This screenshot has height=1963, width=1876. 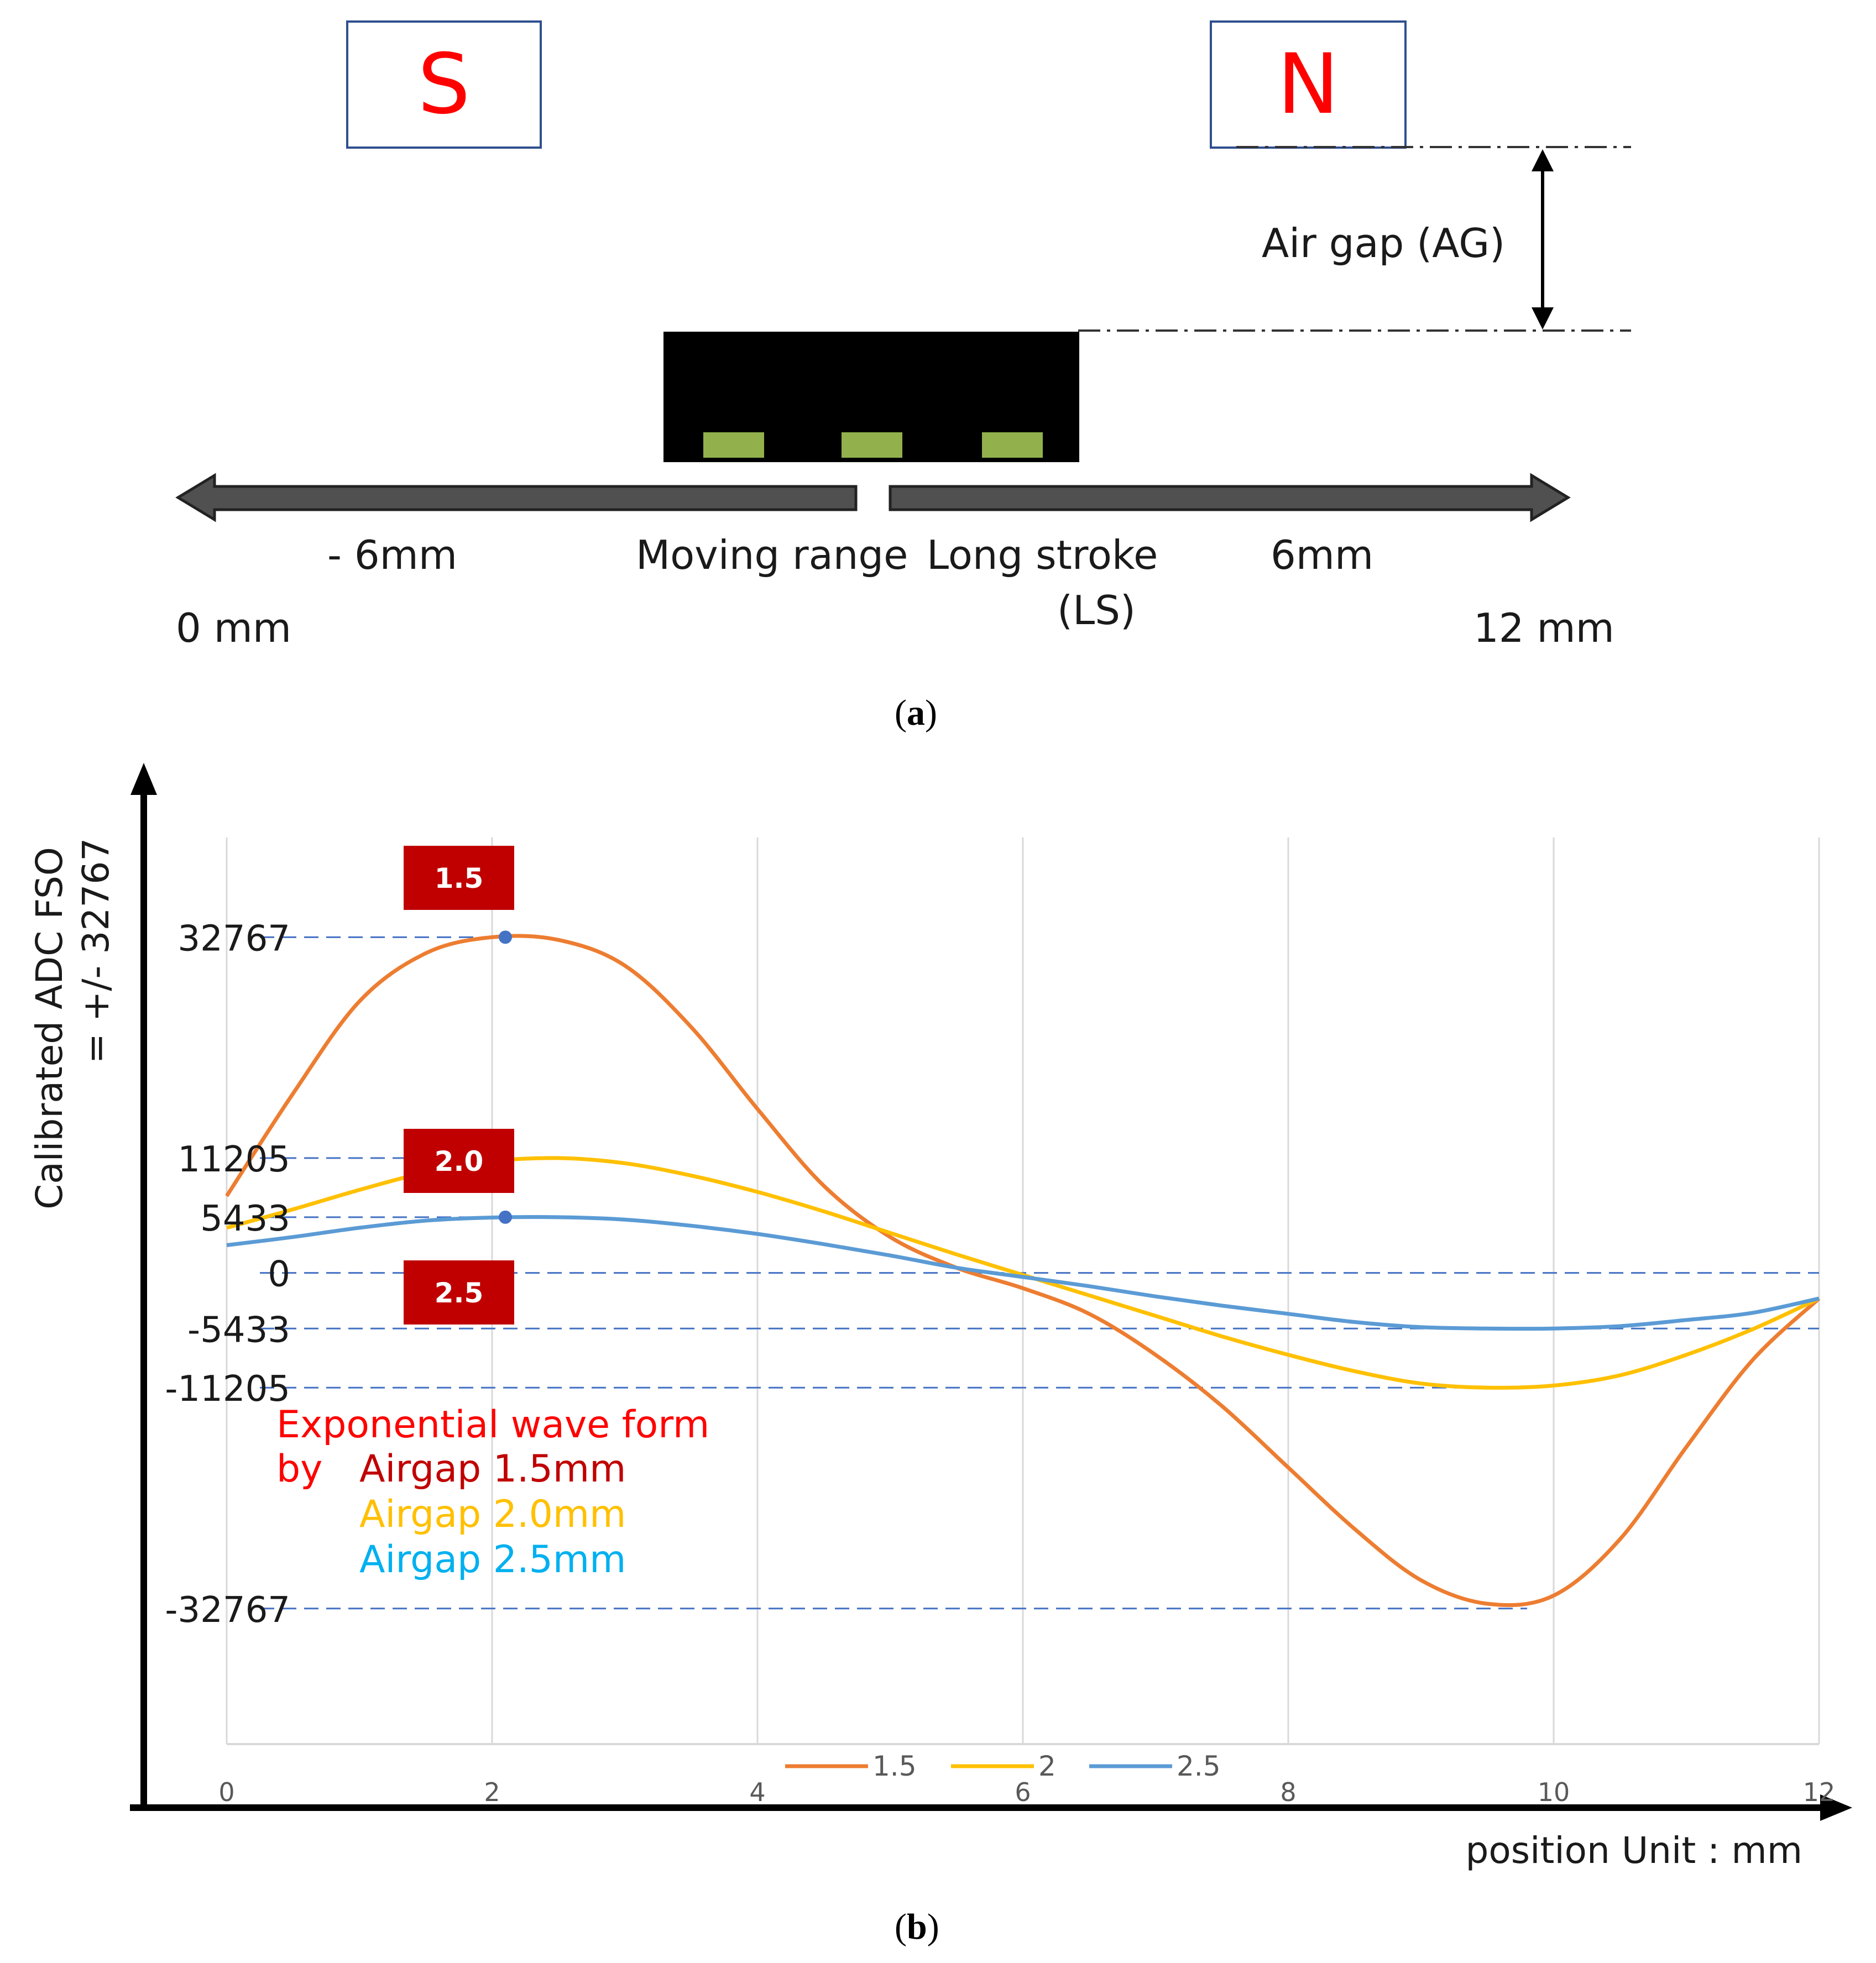 I want to click on y-ref-label: 0, so click(x=279, y=1274).